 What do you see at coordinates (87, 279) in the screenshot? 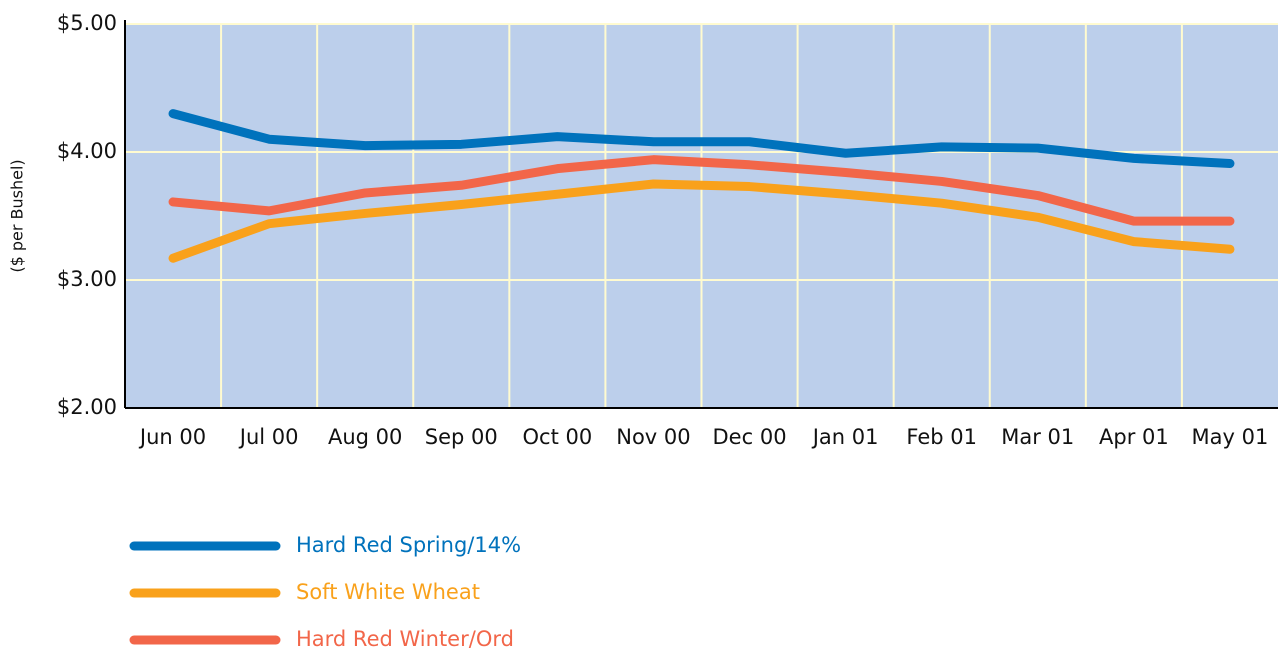
I see `y-tick-label: $3.00` at bounding box center [87, 279].